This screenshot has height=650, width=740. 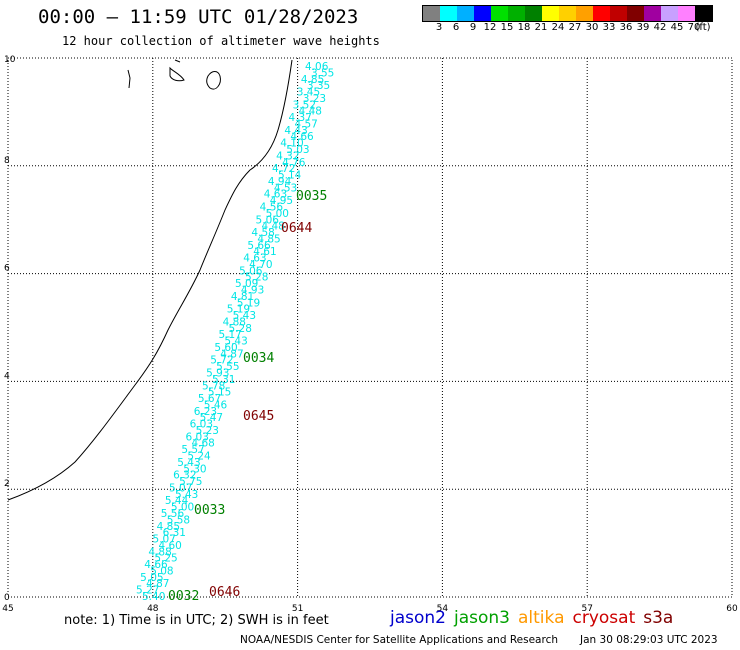 I want to click on wave-height-value: 5.56, so click(x=173, y=514).